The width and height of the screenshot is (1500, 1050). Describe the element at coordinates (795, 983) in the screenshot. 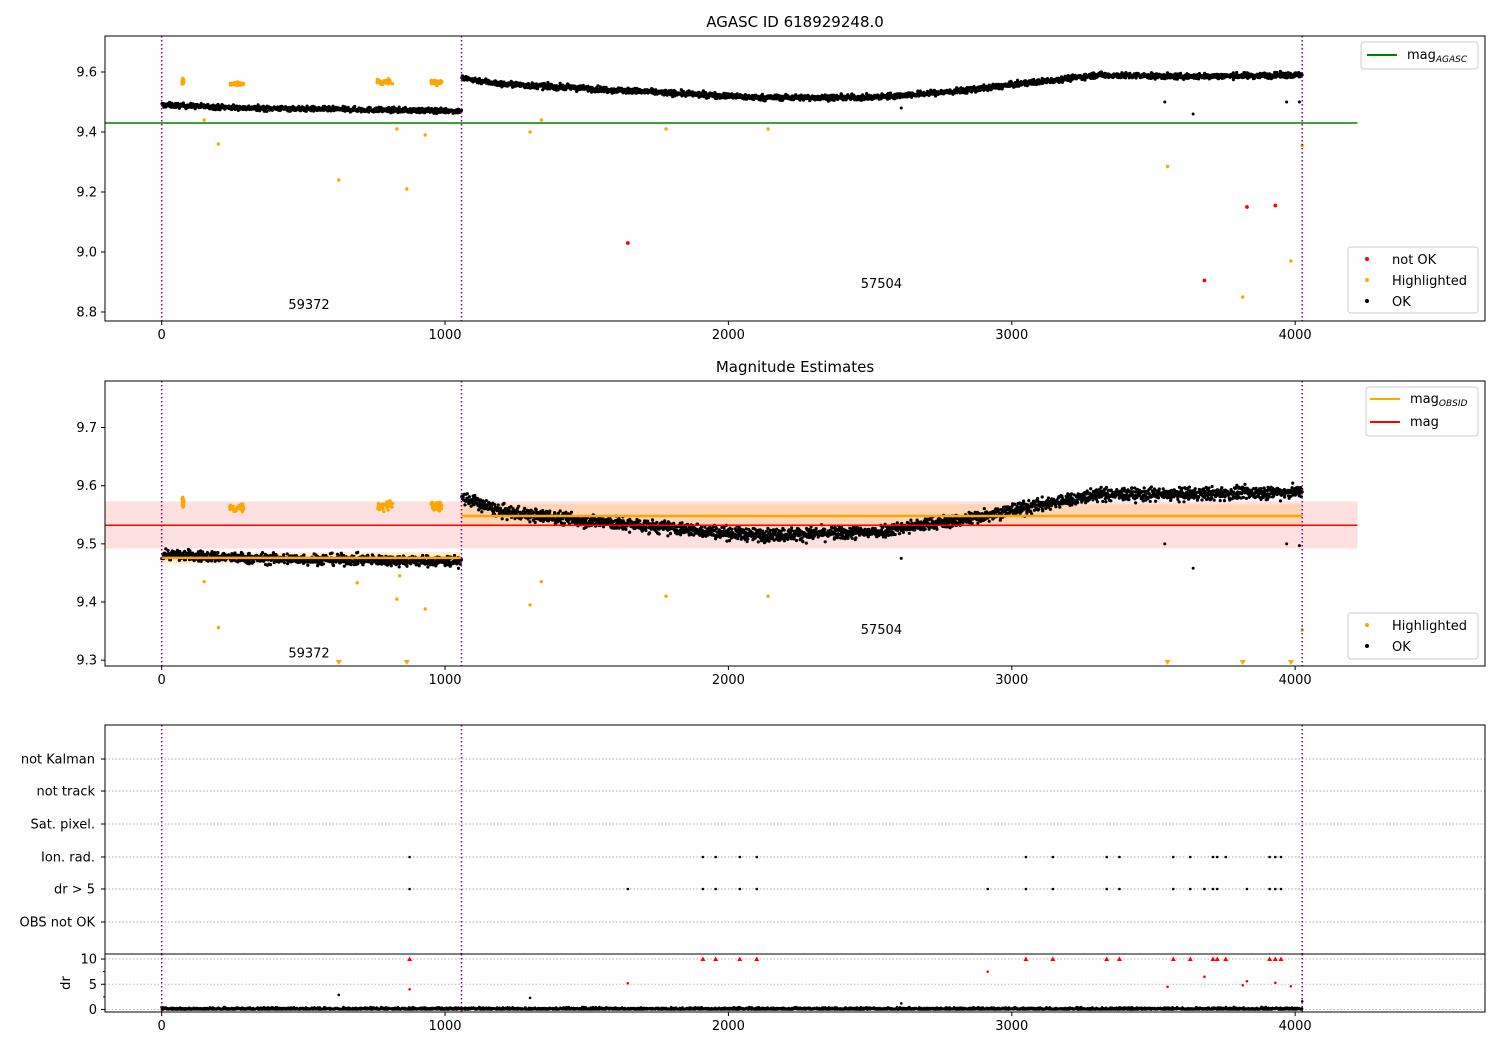

I see `panel4-frame` at that location.